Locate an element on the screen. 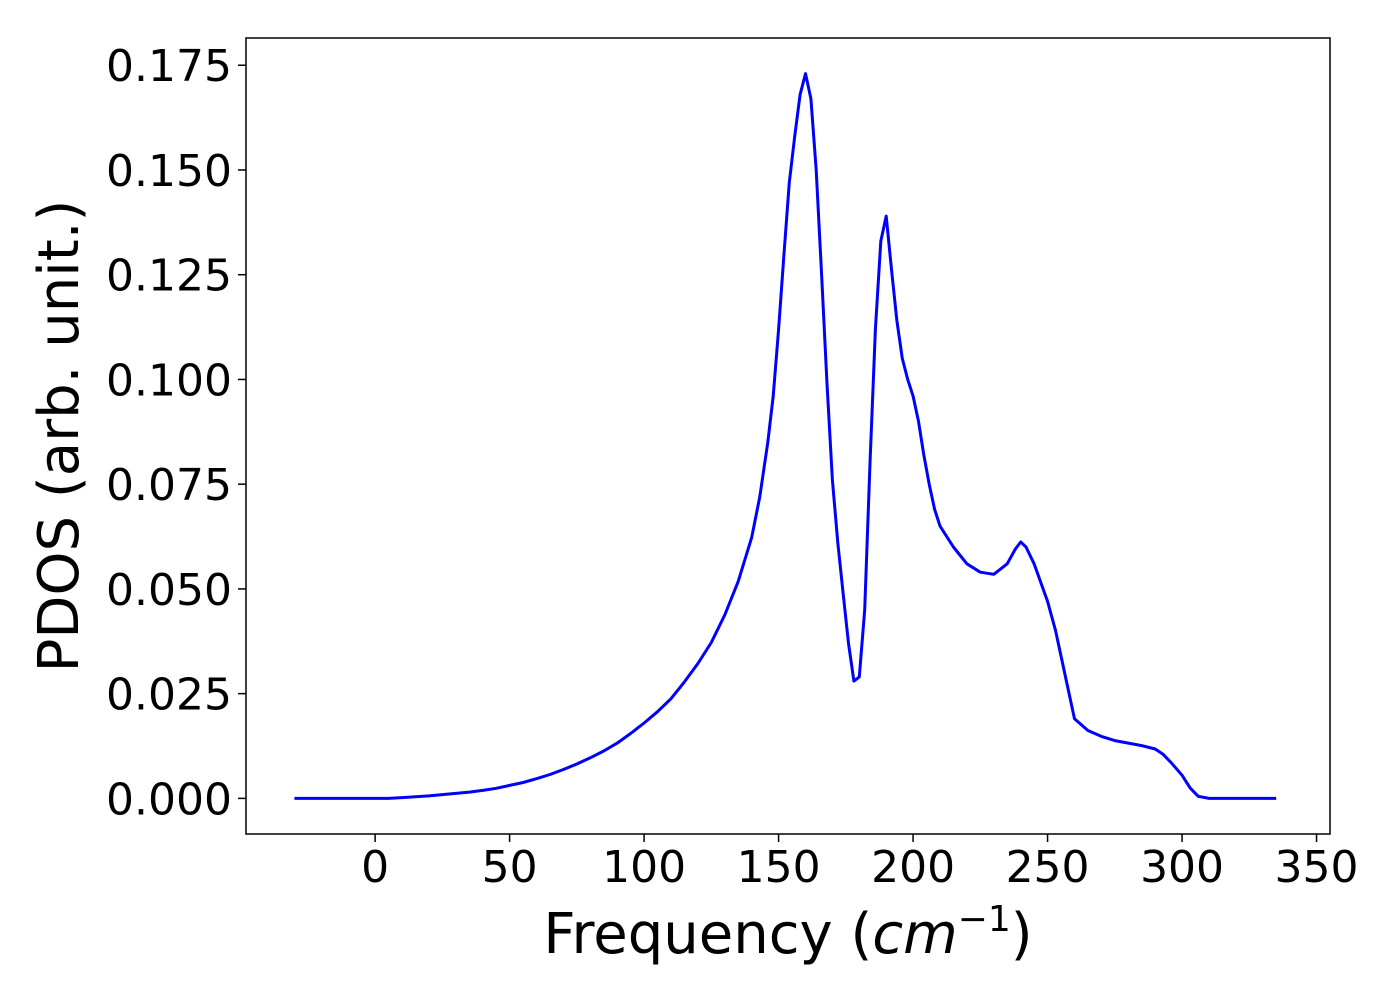 This screenshot has height=1000, width=1400. y-tick-label: 0.175 is located at coordinates (169, 66).